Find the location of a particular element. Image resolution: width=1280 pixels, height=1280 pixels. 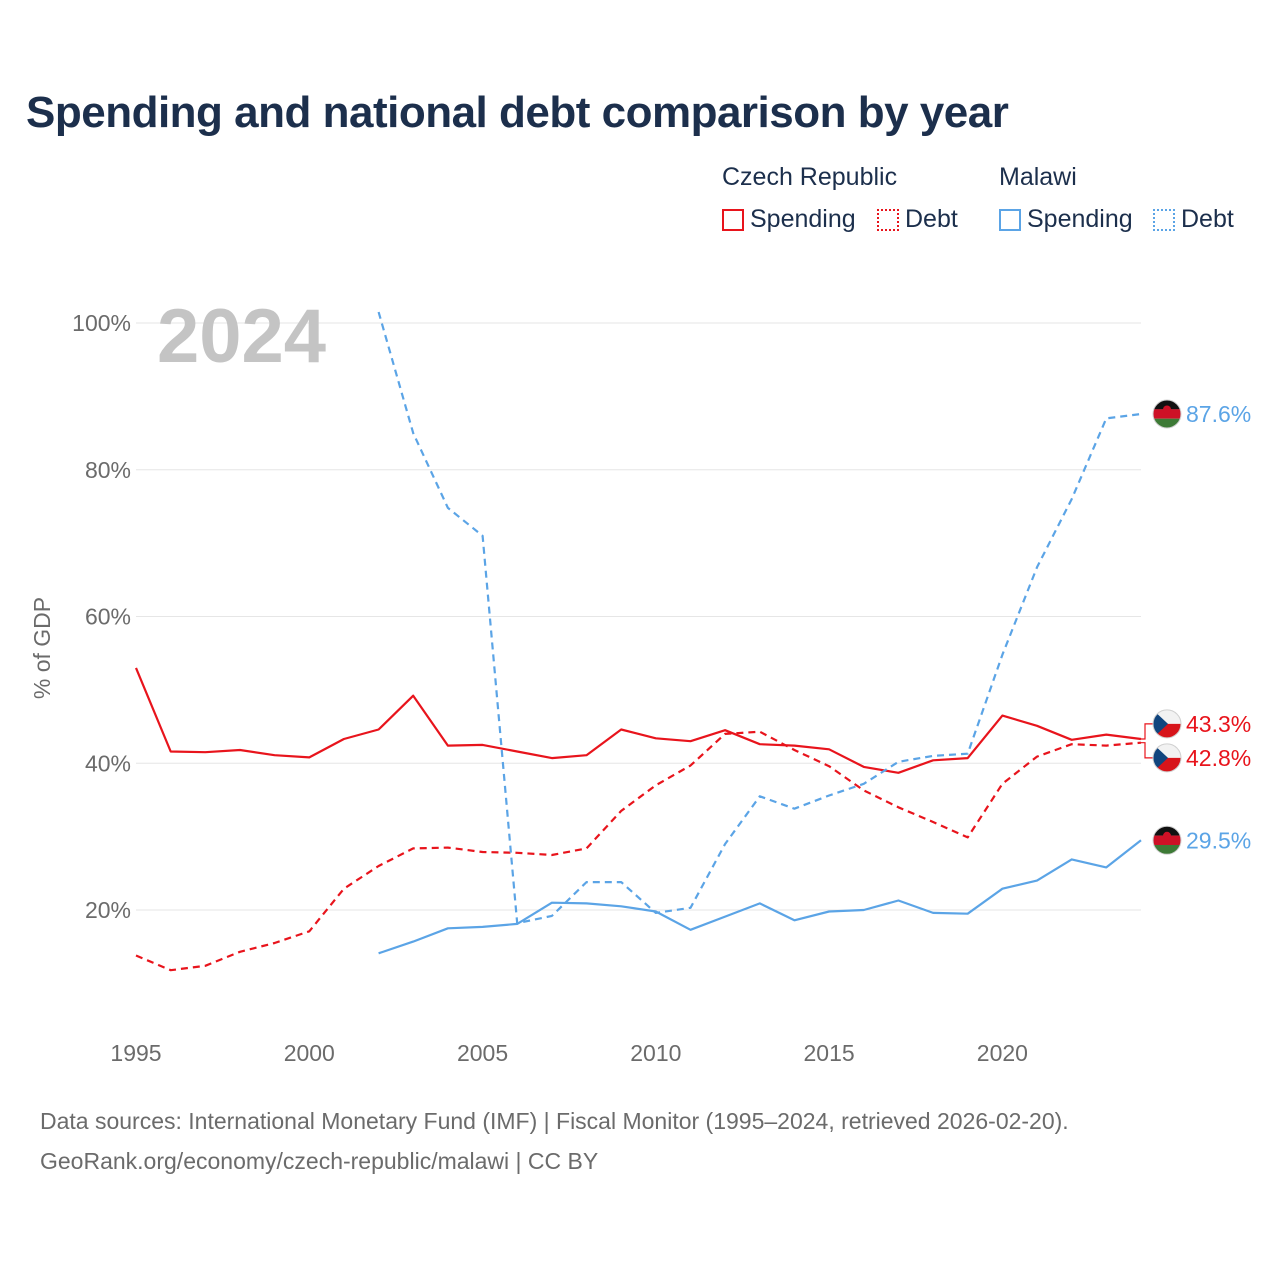

y-tick-label: 20% is located at coordinates (108, 910).